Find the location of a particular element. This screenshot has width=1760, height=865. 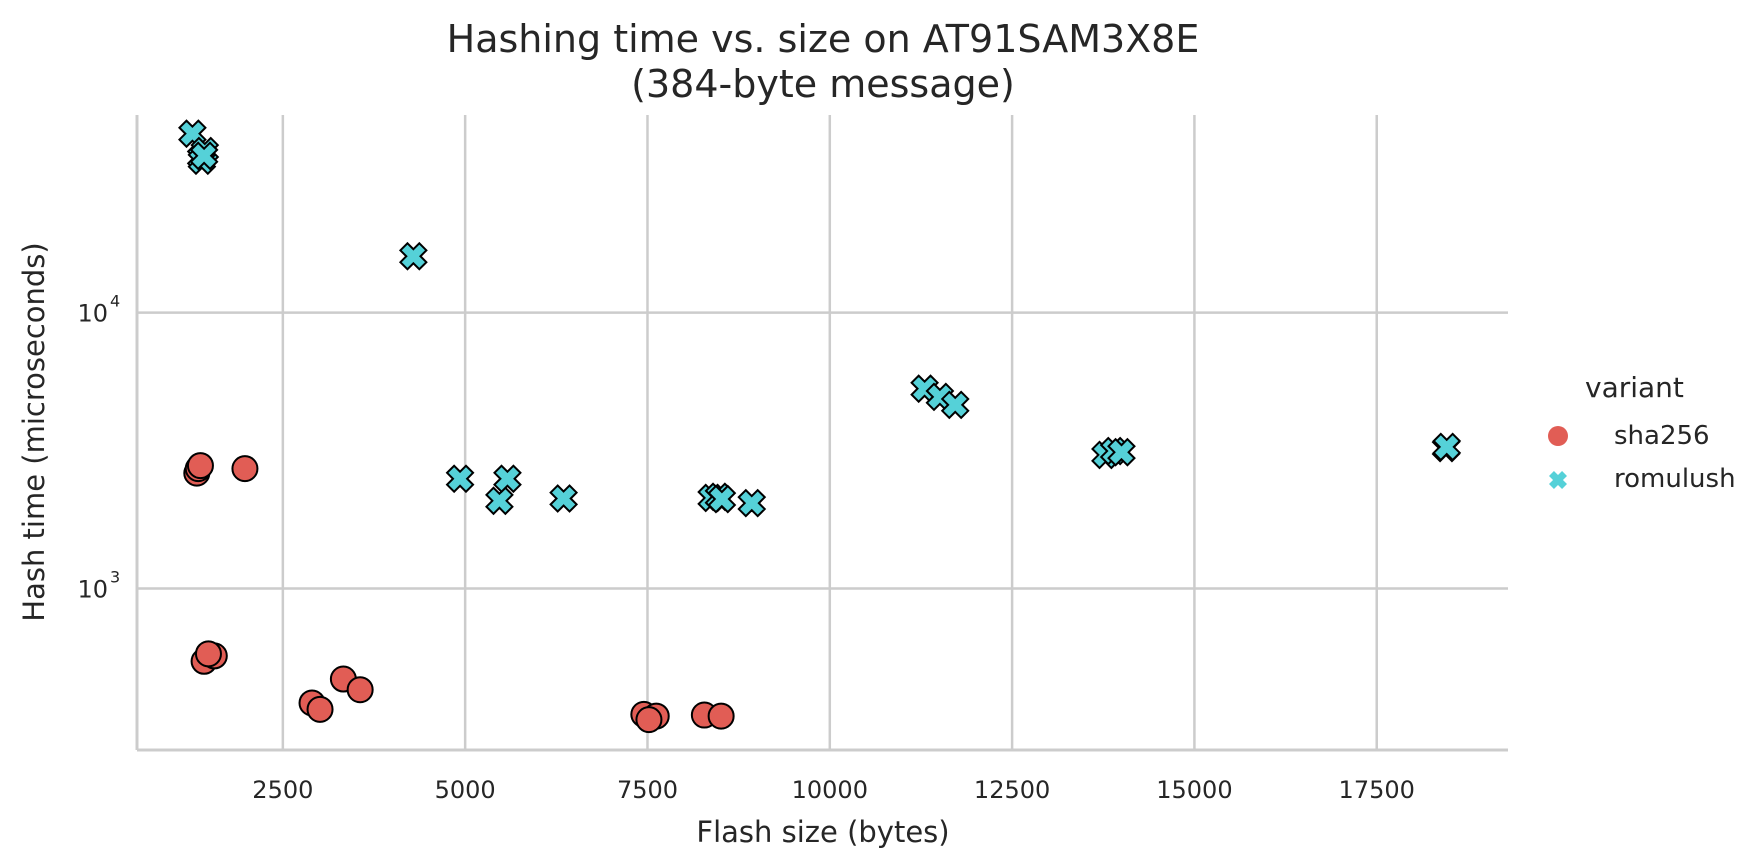

x-tick-label: 17500 is located at coordinates (1377, 790).